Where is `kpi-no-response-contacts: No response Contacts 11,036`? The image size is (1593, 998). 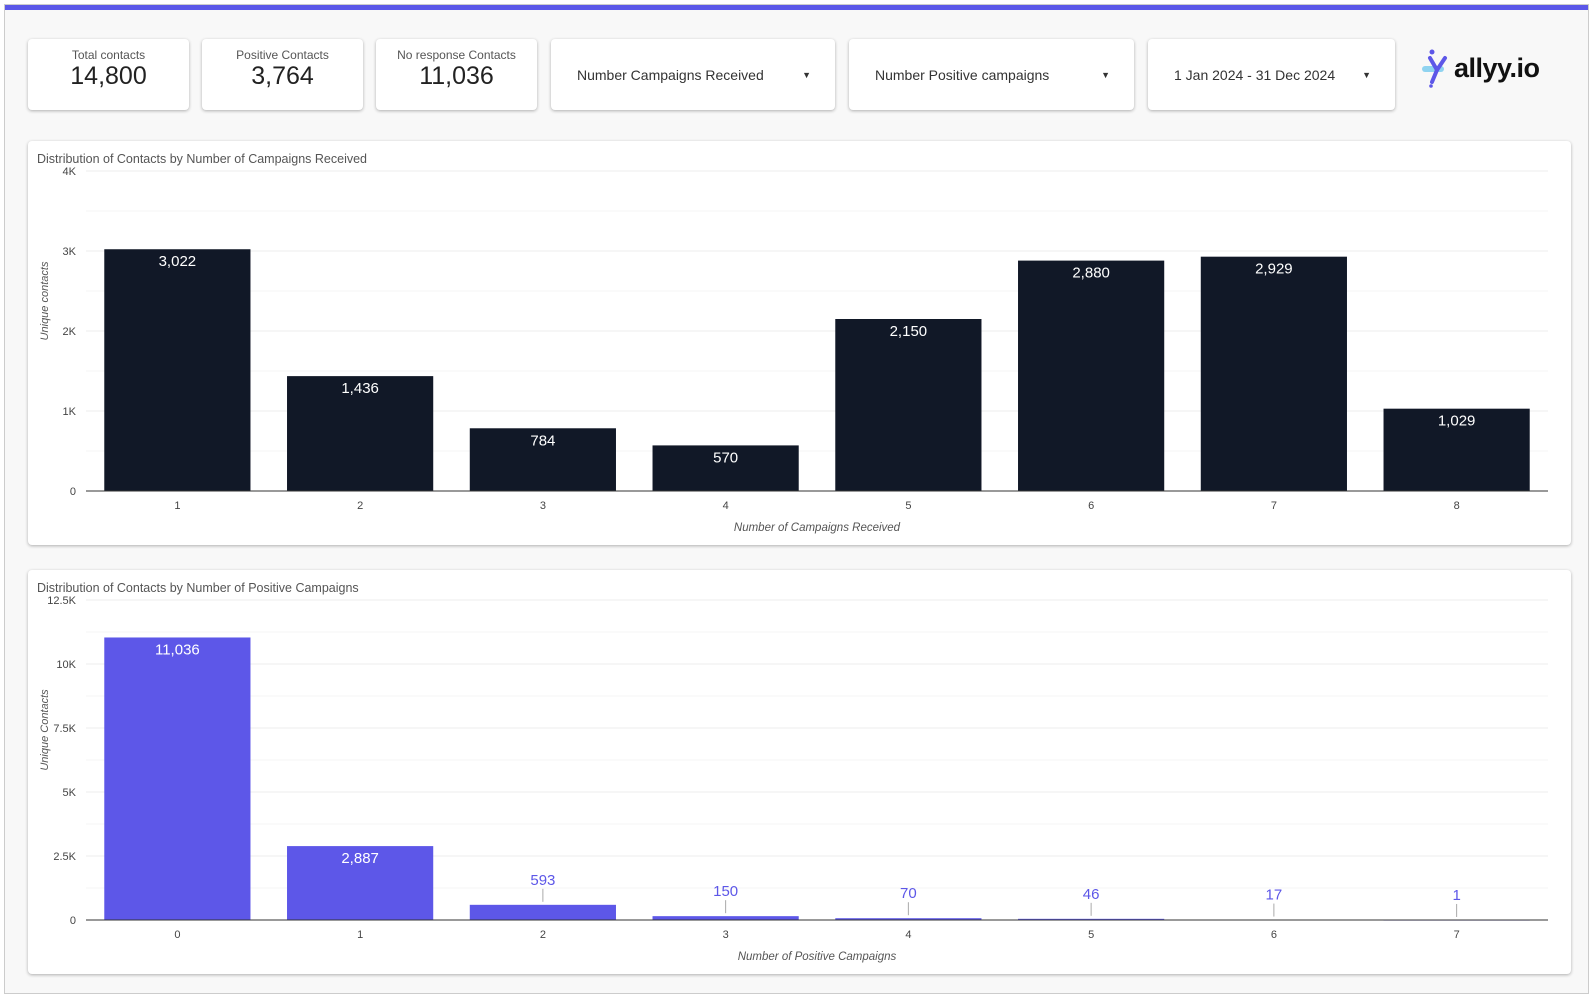 kpi-no-response-contacts: No response Contacts 11,036 is located at coordinates (456, 74).